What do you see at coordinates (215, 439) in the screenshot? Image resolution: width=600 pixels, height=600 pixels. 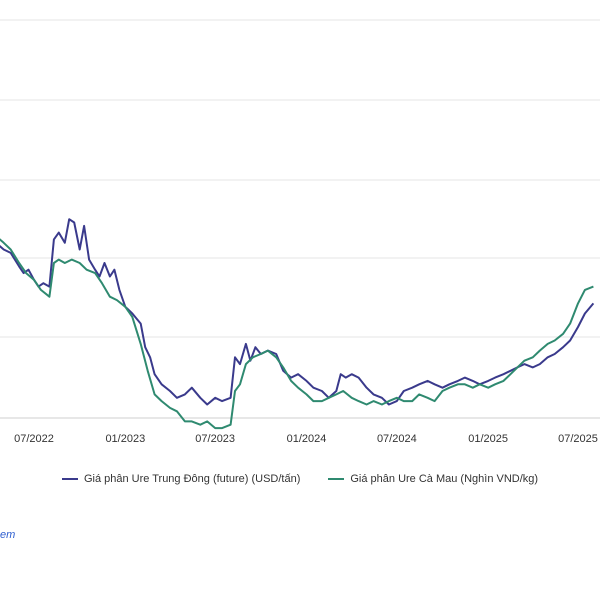 I see `x-tick-label: 07/2023` at bounding box center [215, 439].